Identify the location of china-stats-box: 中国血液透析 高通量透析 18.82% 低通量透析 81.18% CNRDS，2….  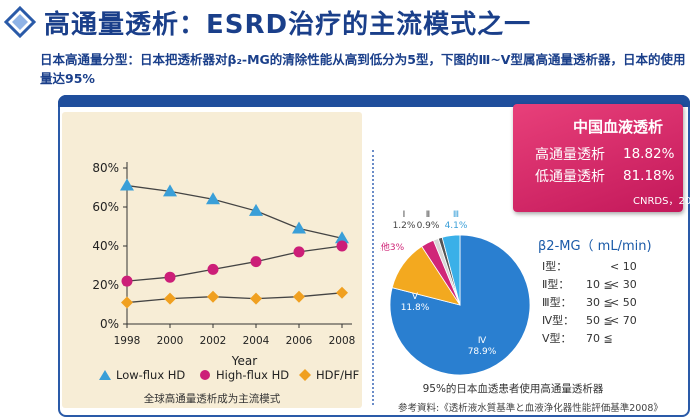
(606, 158).